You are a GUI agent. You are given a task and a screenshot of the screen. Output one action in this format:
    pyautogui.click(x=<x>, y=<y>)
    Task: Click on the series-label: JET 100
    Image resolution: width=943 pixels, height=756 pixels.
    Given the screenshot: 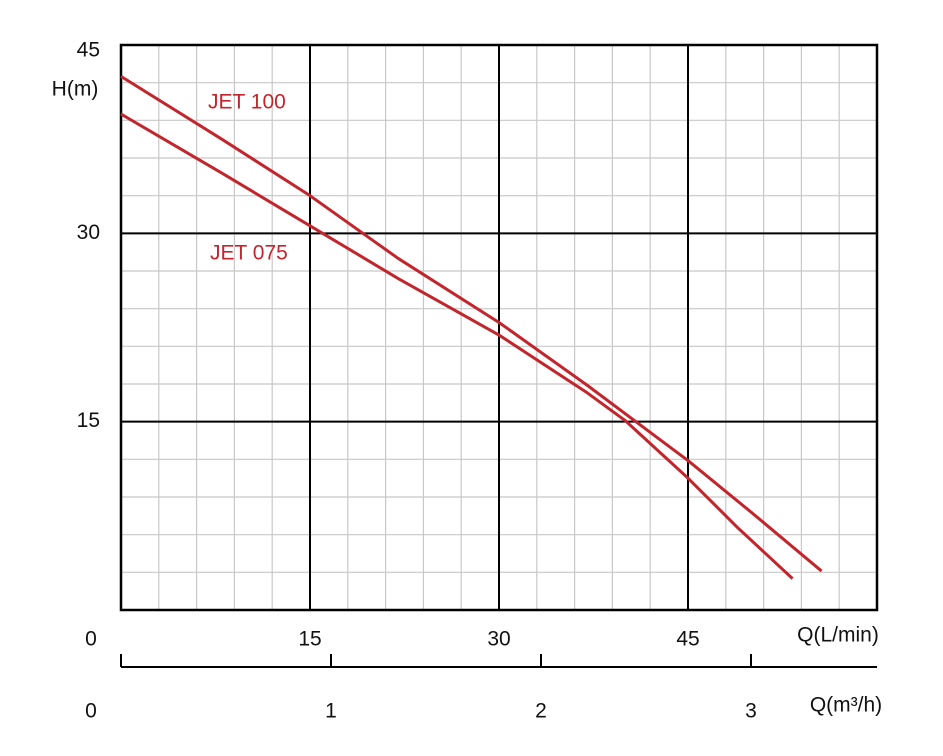 What is the action you would take?
    pyautogui.click(x=247, y=102)
    